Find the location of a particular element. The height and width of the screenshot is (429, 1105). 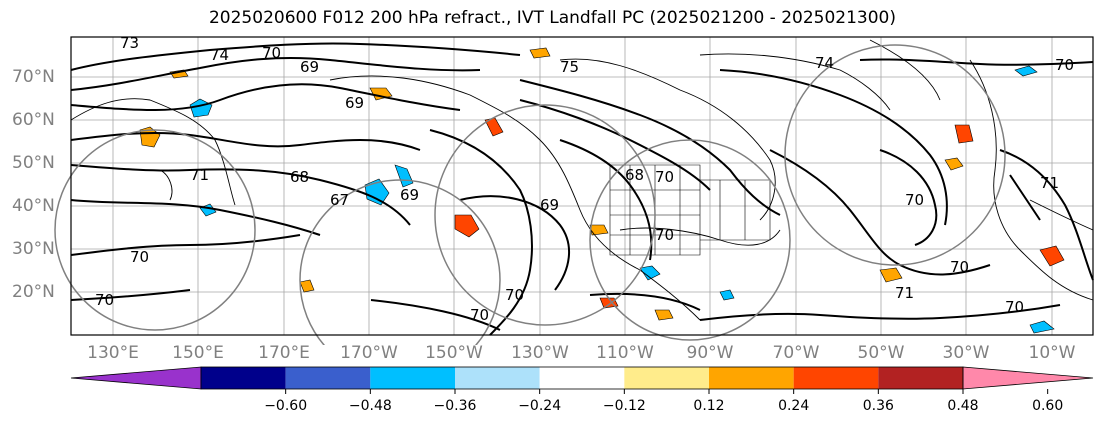

lat-label-60n: 60°N is located at coordinates (33, 120).